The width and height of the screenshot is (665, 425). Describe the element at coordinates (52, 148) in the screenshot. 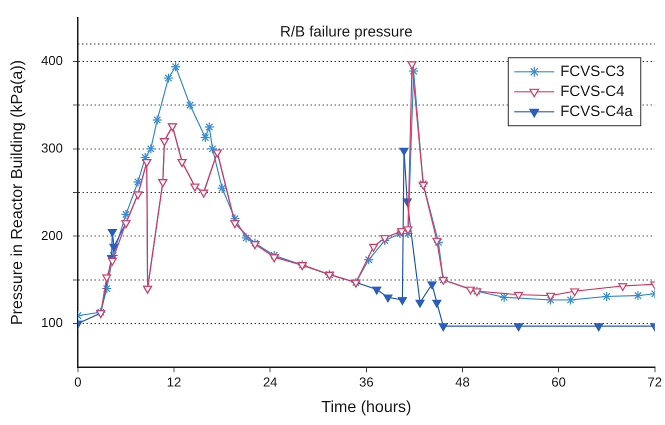

I see `y-tick-label: 300` at that location.